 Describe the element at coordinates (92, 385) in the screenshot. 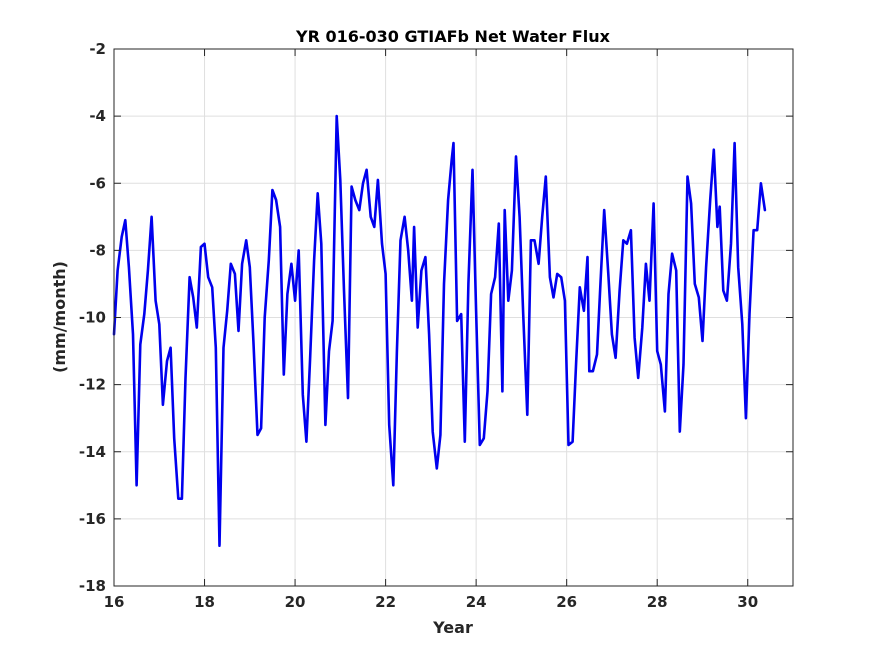

I see `y-tick-label: -12` at that location.